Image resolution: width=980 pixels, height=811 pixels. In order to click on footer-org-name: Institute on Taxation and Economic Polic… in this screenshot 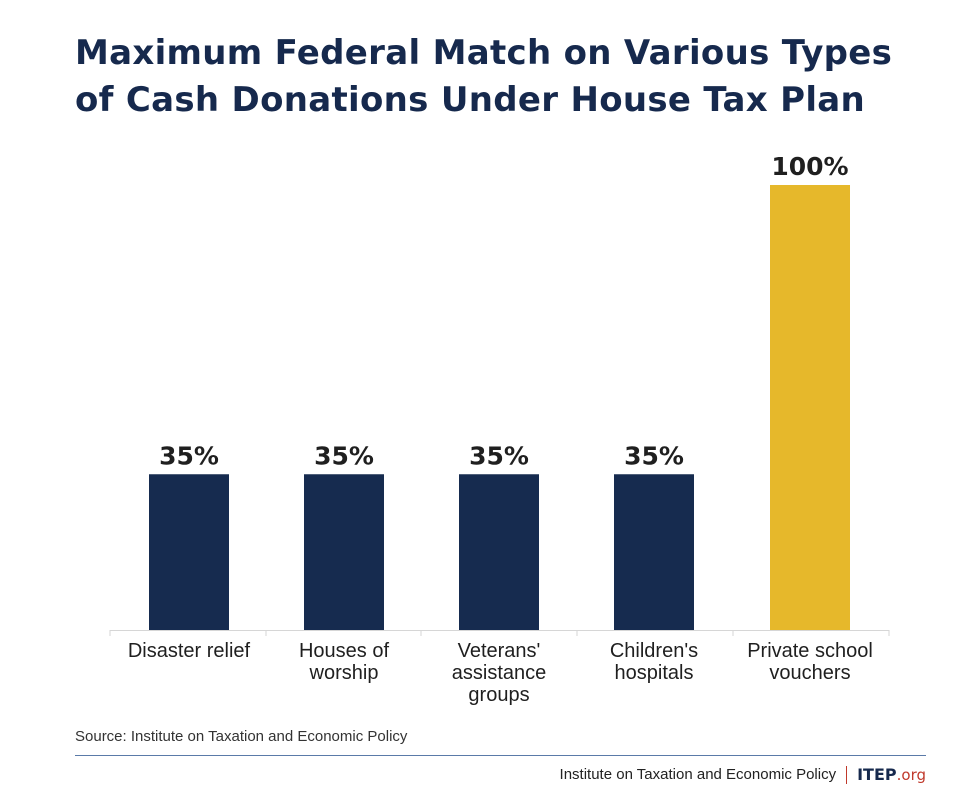, I will do `click(698, 774)`.